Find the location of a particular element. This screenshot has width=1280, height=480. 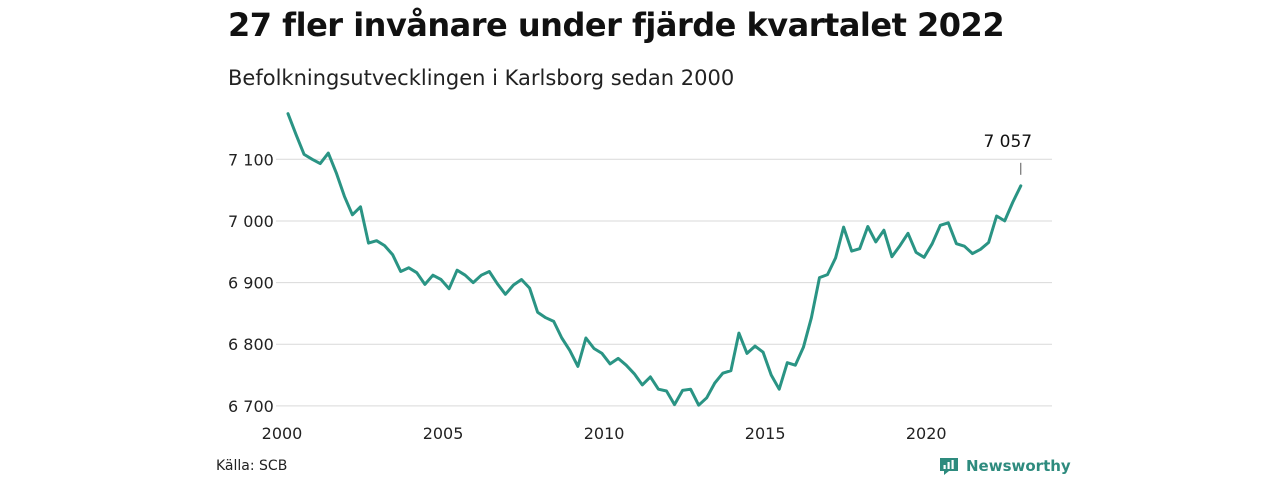

data-point-2007-Q3 is located at coordinates (529, 288).